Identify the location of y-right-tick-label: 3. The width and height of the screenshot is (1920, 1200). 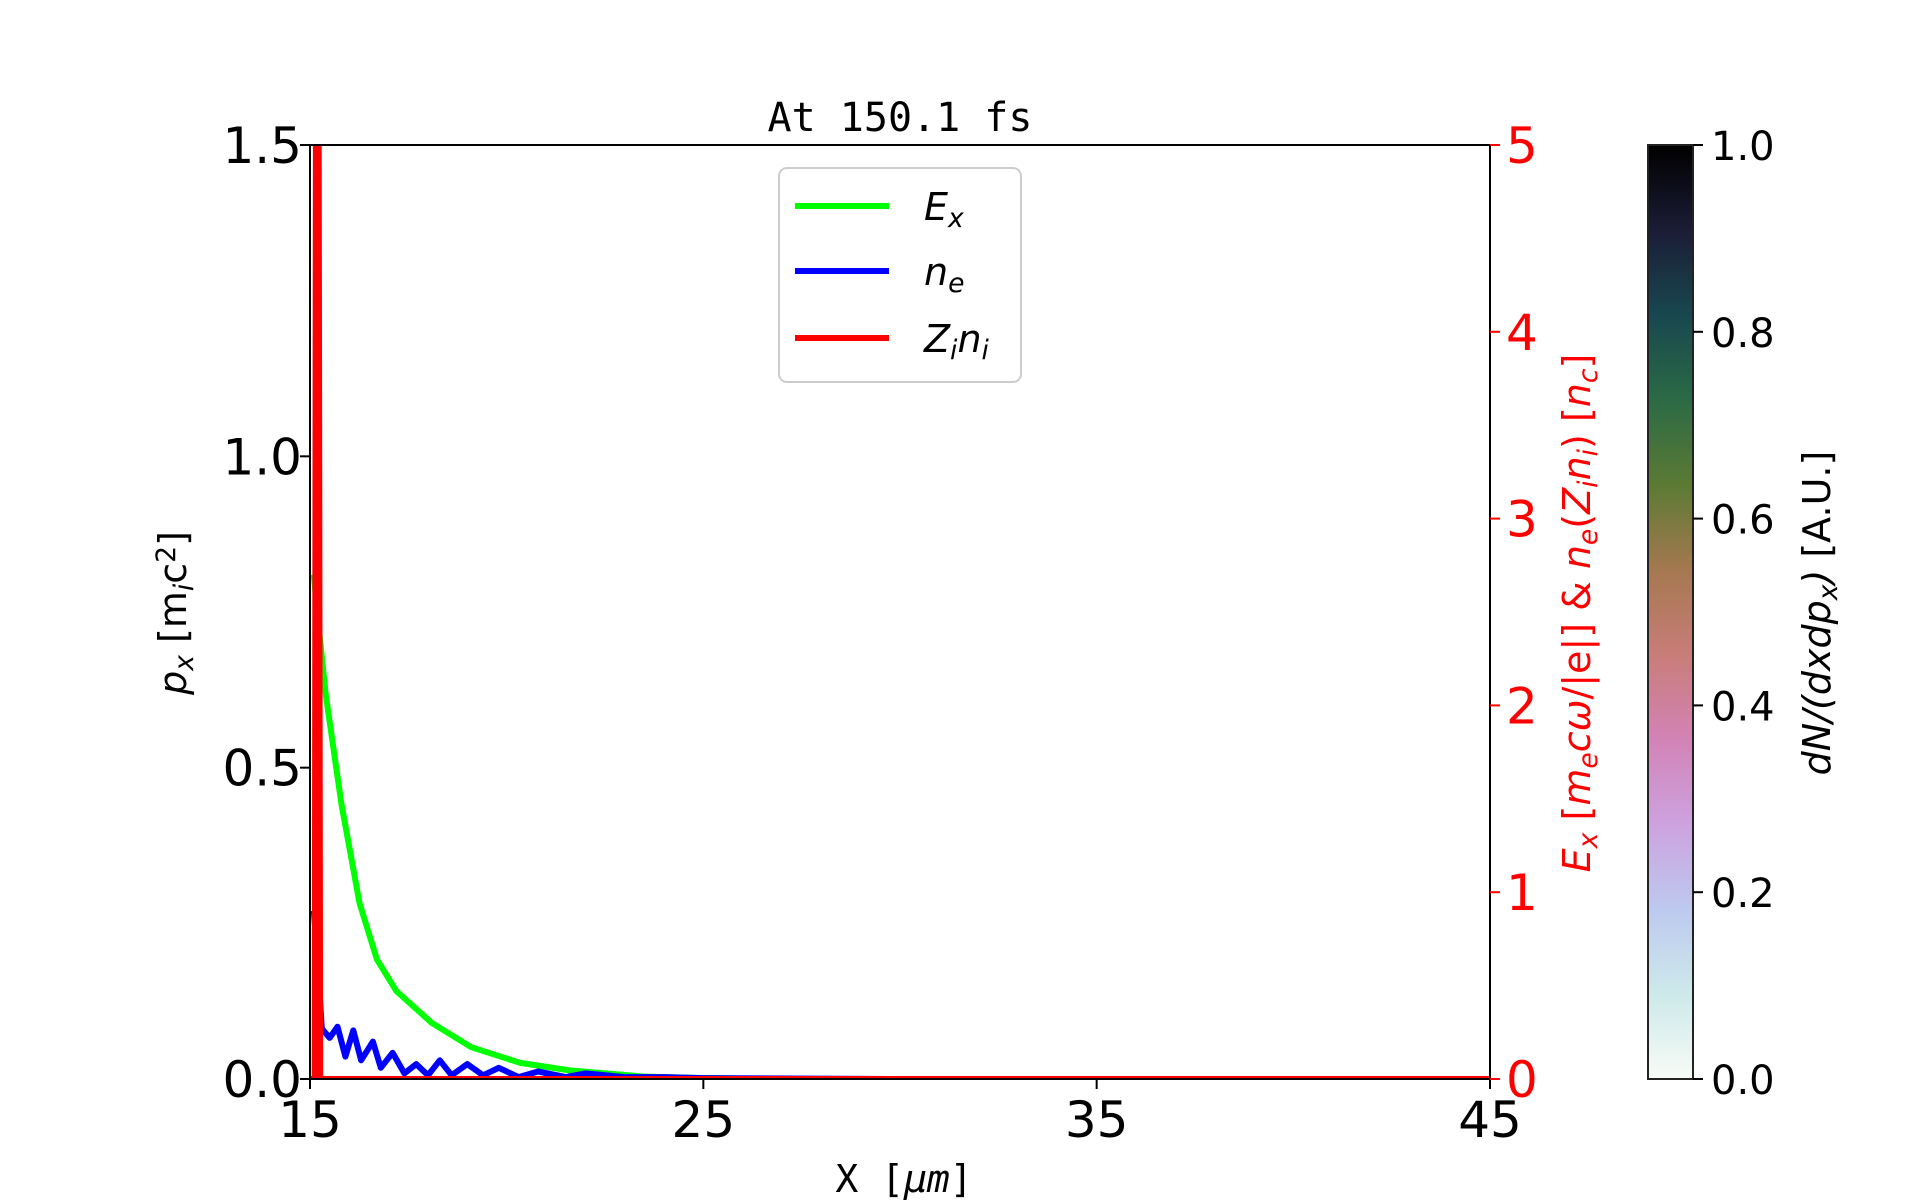
(1522, 520).